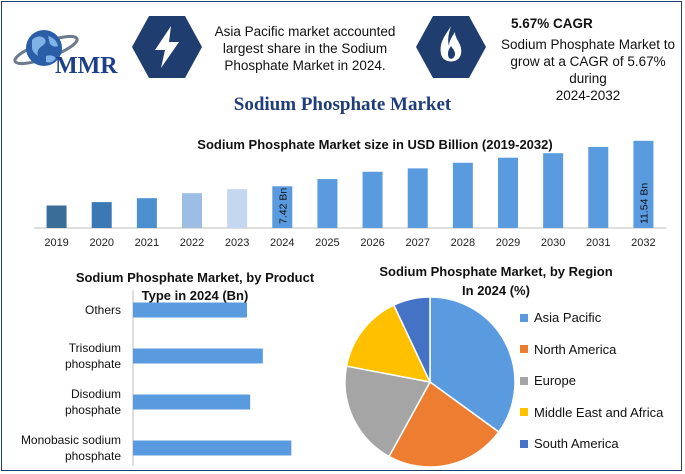 The width and height of the screenshot is (685, 474). I want to click on x-tick-2028: 2028, so click(463, 243).